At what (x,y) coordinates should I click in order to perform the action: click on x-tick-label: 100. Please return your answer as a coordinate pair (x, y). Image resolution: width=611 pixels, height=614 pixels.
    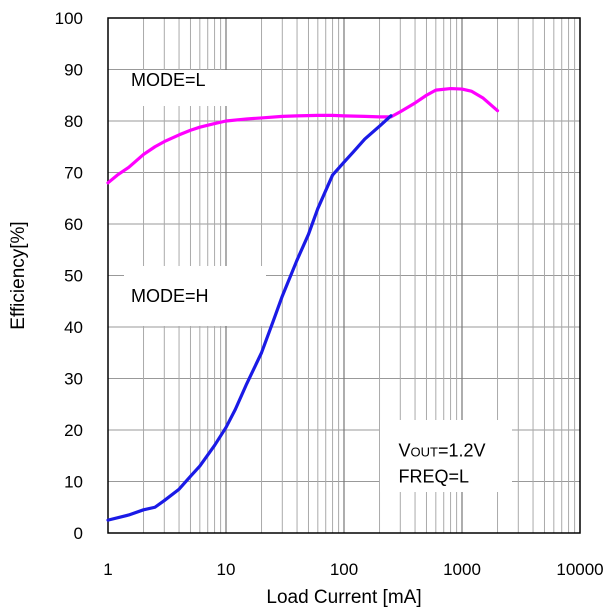
    Looking at the image, I should click on (344, 569).